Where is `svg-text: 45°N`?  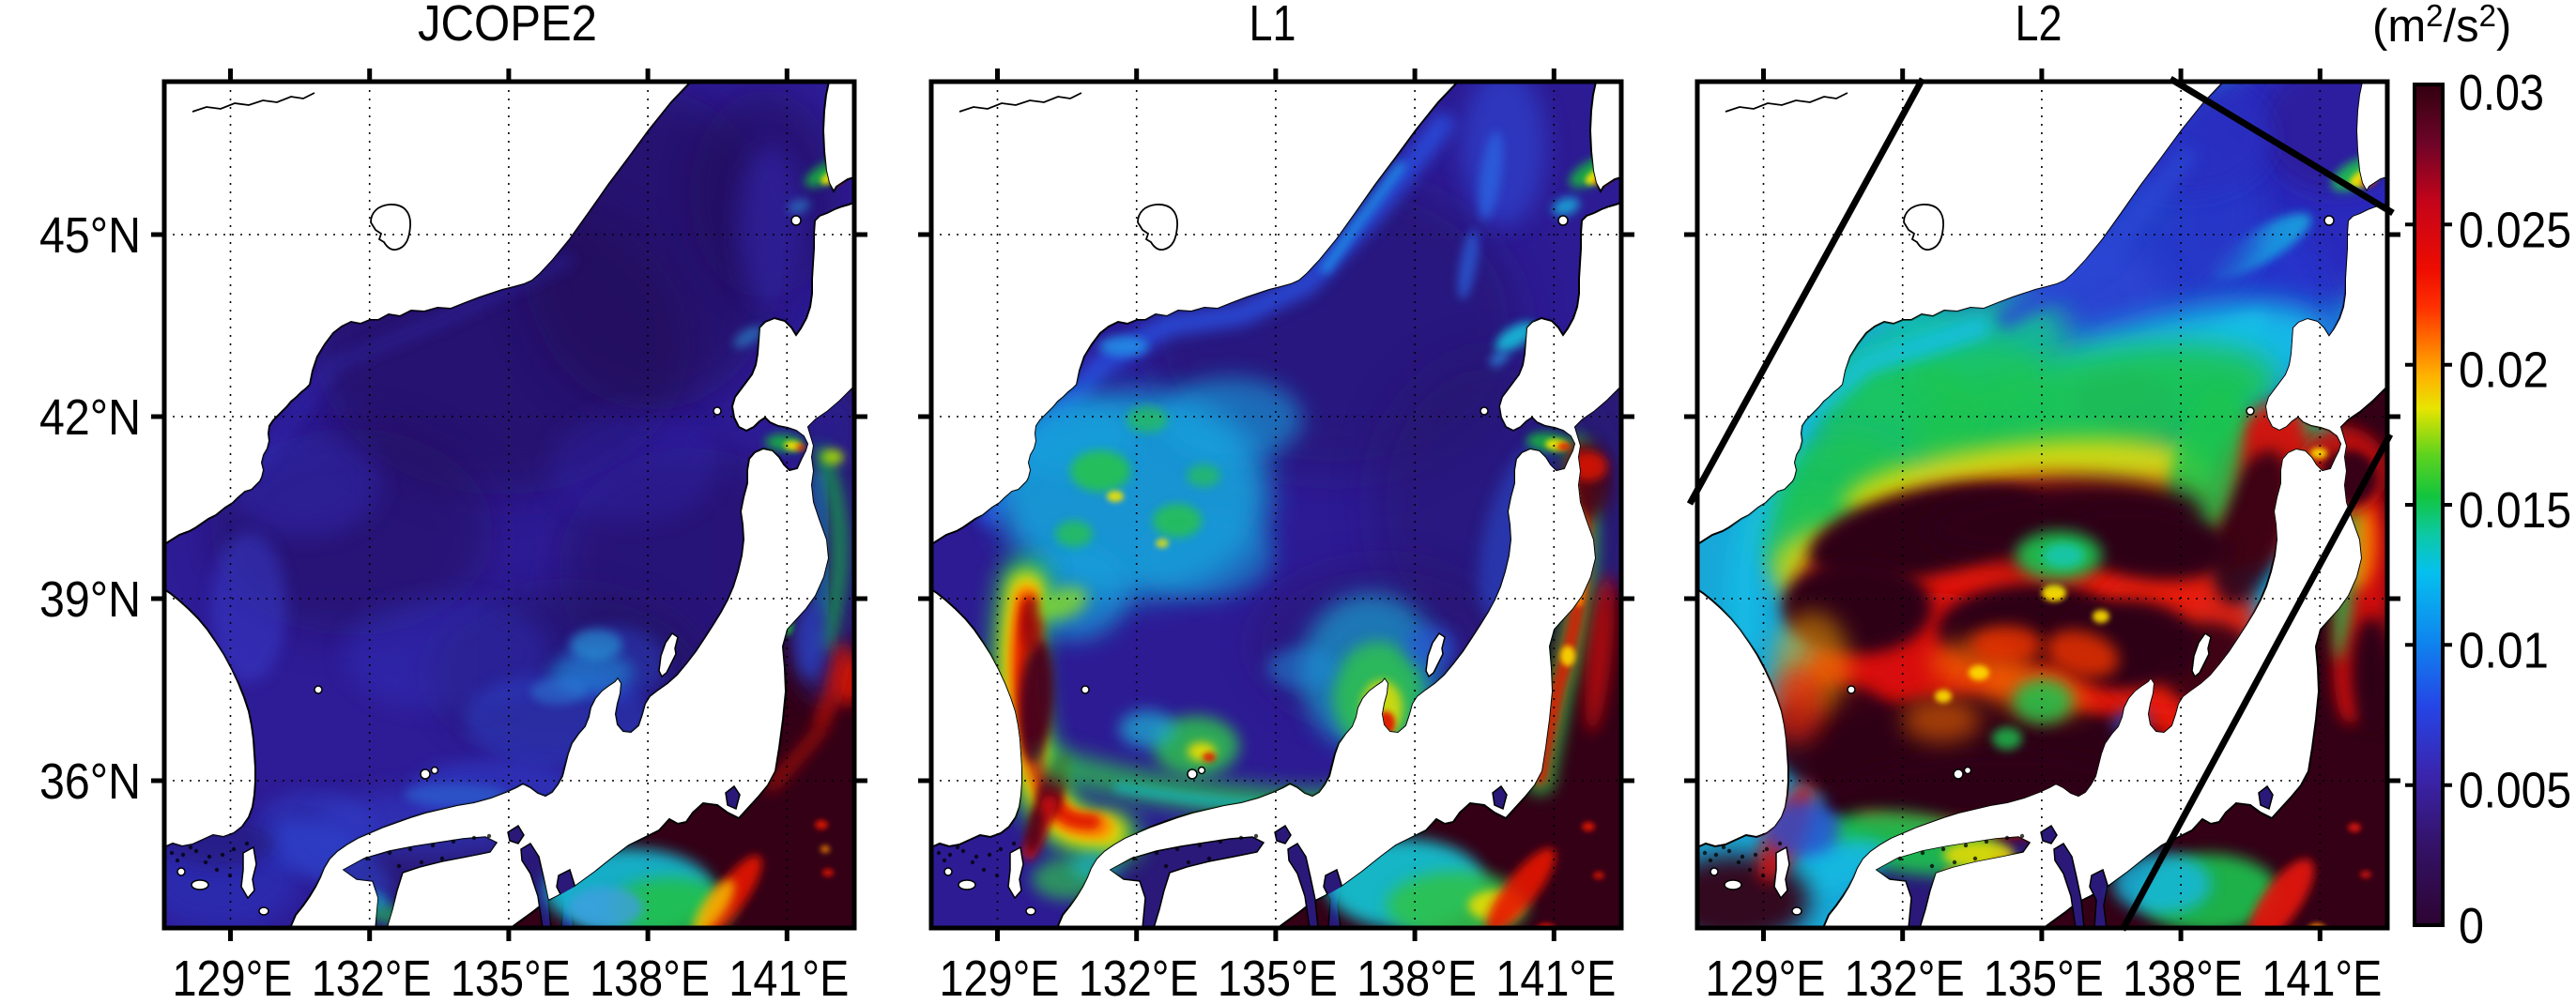 svg-text: 45°N is located at coordinates (90, 235).